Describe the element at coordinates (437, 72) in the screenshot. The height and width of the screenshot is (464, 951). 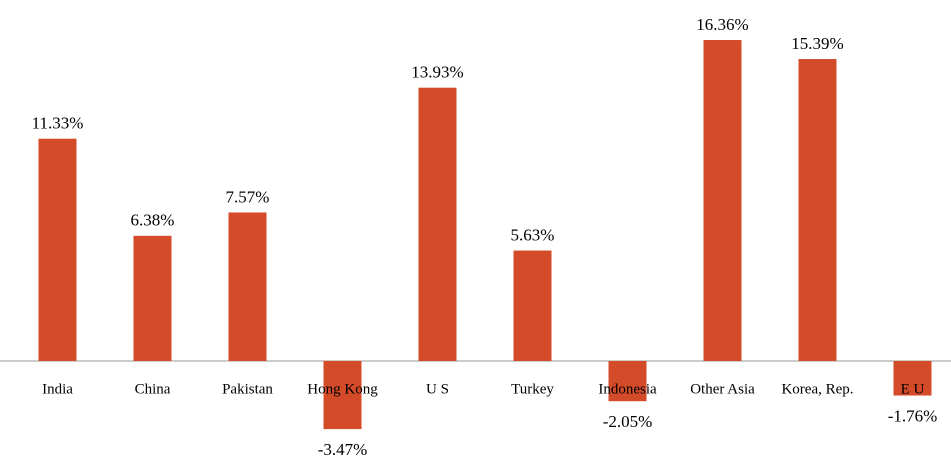
I see `data-label: 13.93%` at that location.